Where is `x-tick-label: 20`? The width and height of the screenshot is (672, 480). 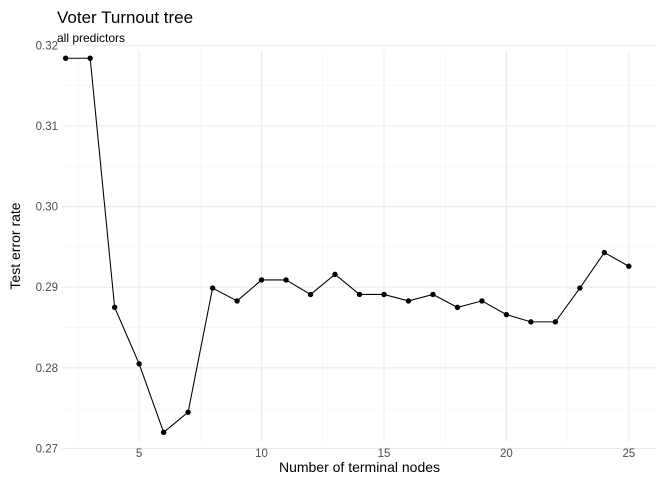 x-tick-label: 20 is located at coordinates (506, 454).